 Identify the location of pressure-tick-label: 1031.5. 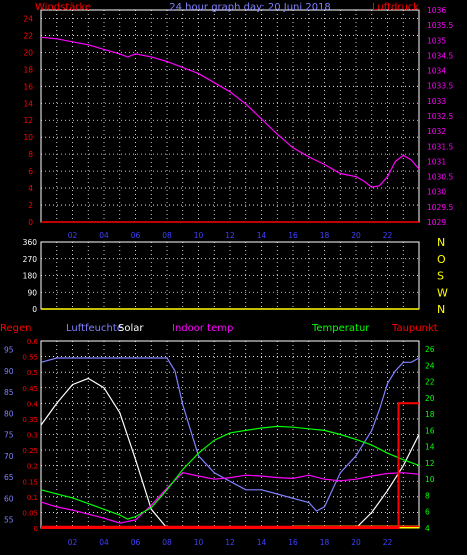
(440, 146).